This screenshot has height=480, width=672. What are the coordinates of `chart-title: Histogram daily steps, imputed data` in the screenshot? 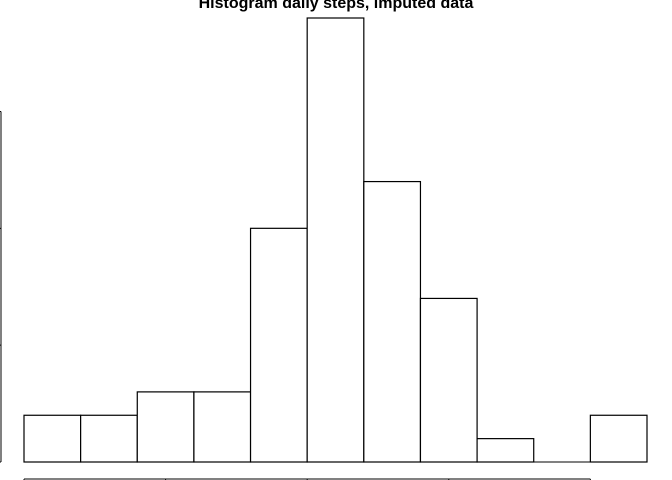 It's located at (336, 6).